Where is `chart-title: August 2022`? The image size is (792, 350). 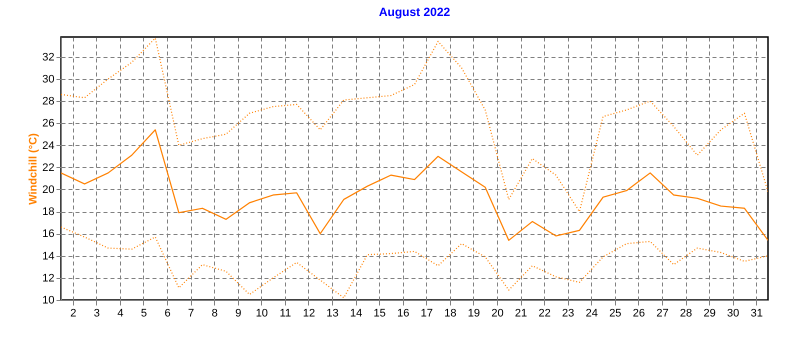
chart-title: August 2022 is located at coordinates (414, 12).